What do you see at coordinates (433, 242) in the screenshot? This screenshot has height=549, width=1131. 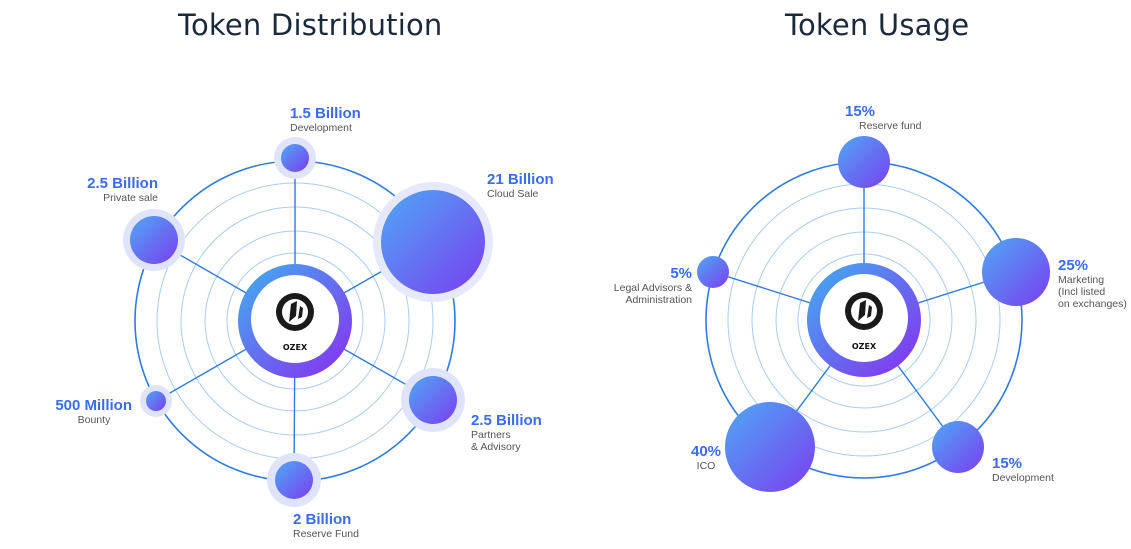 I see `bubble-cloud-sale` at bounding box center [433, 242].